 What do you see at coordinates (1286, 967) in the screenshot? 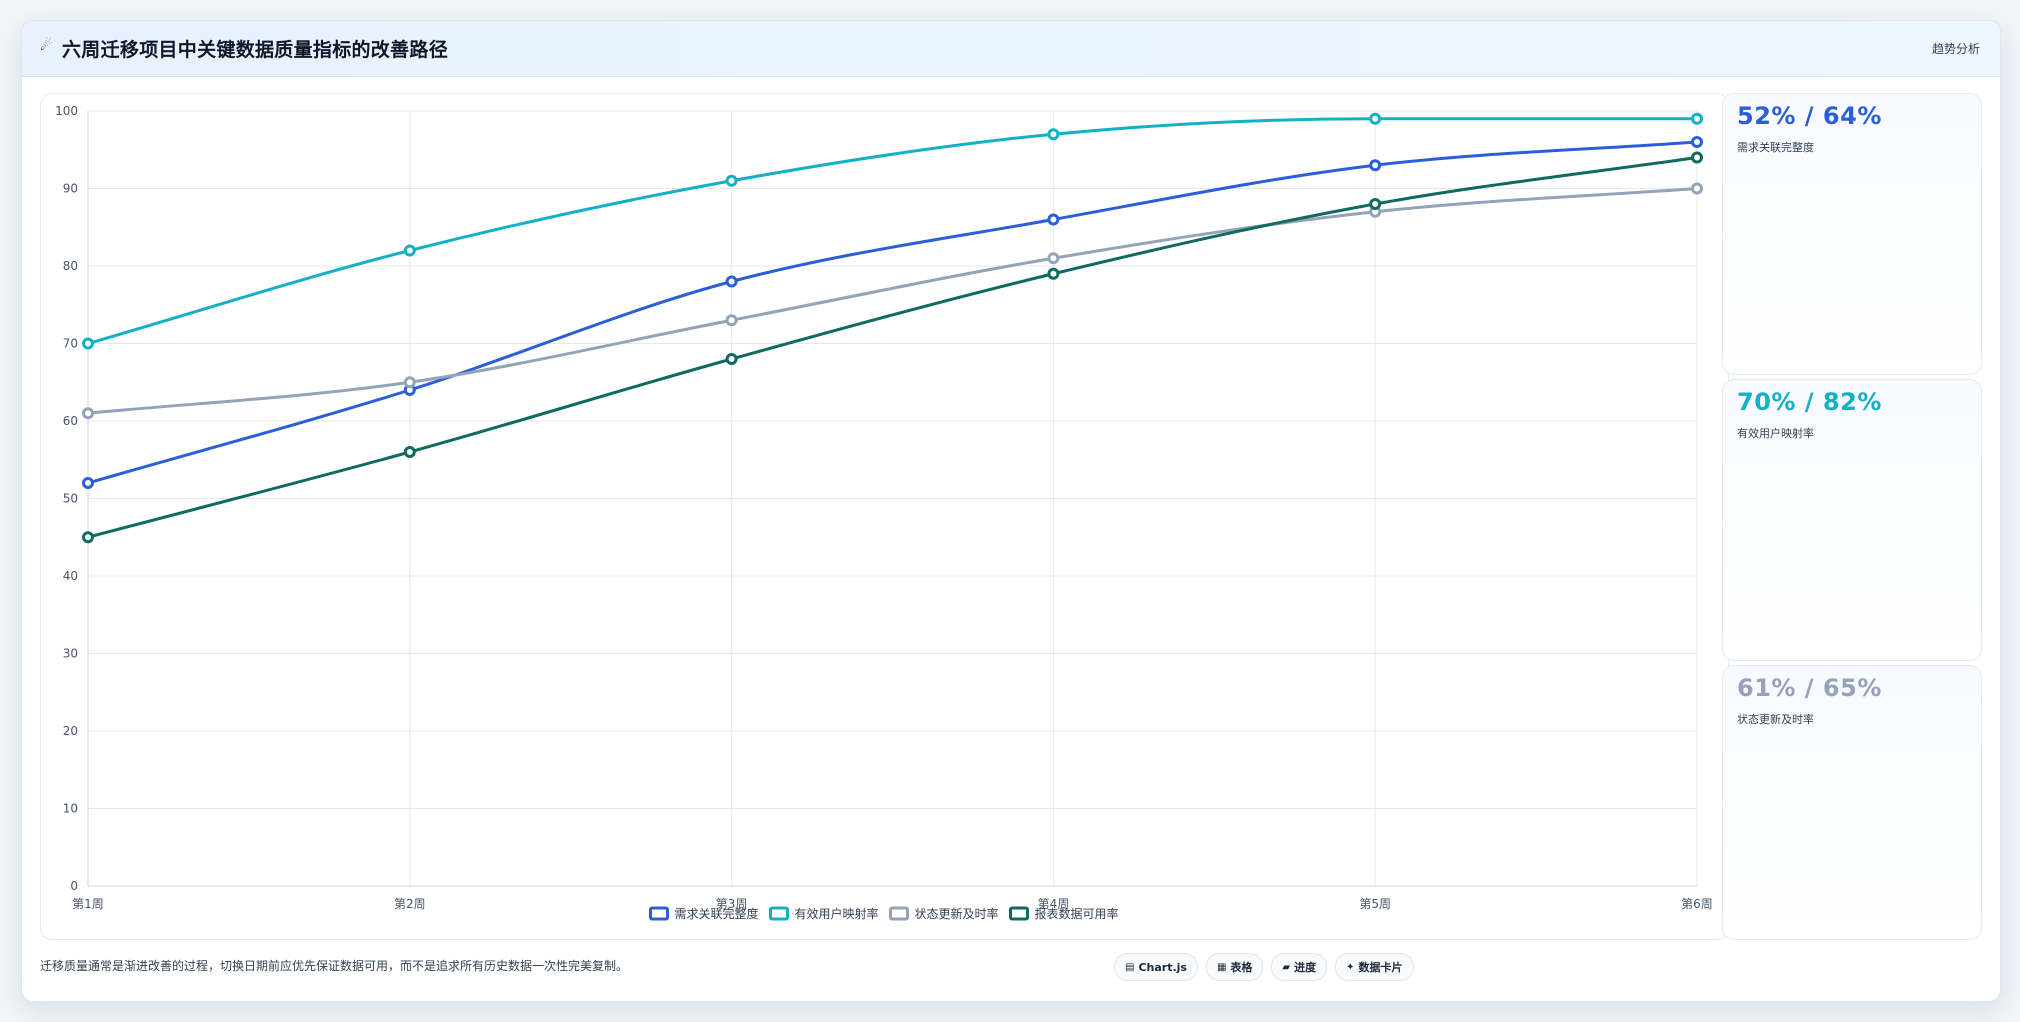
I see `progress-icon: ▰` at bounding box center [1286, 967].